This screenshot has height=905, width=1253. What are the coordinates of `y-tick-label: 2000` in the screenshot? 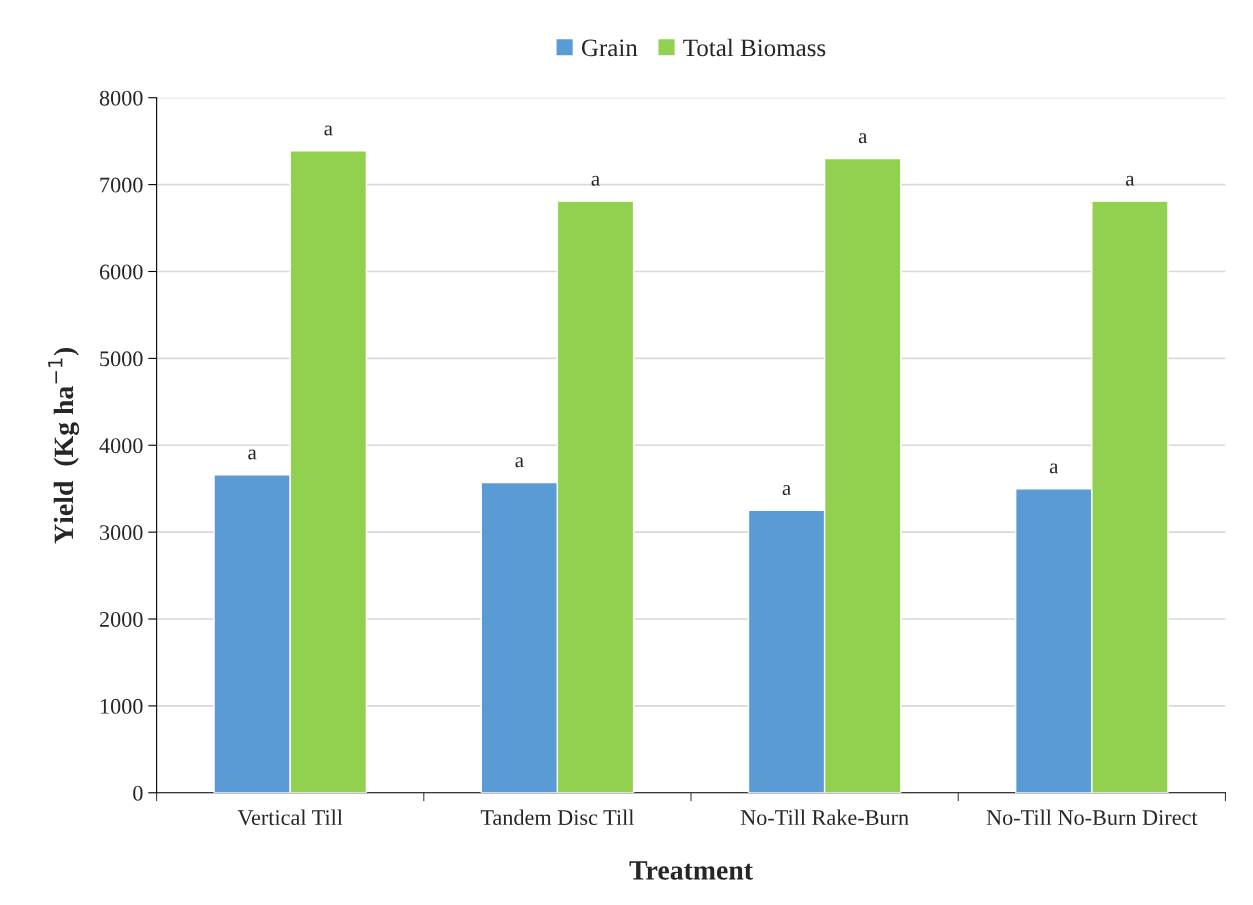 It's located at (121, 619).